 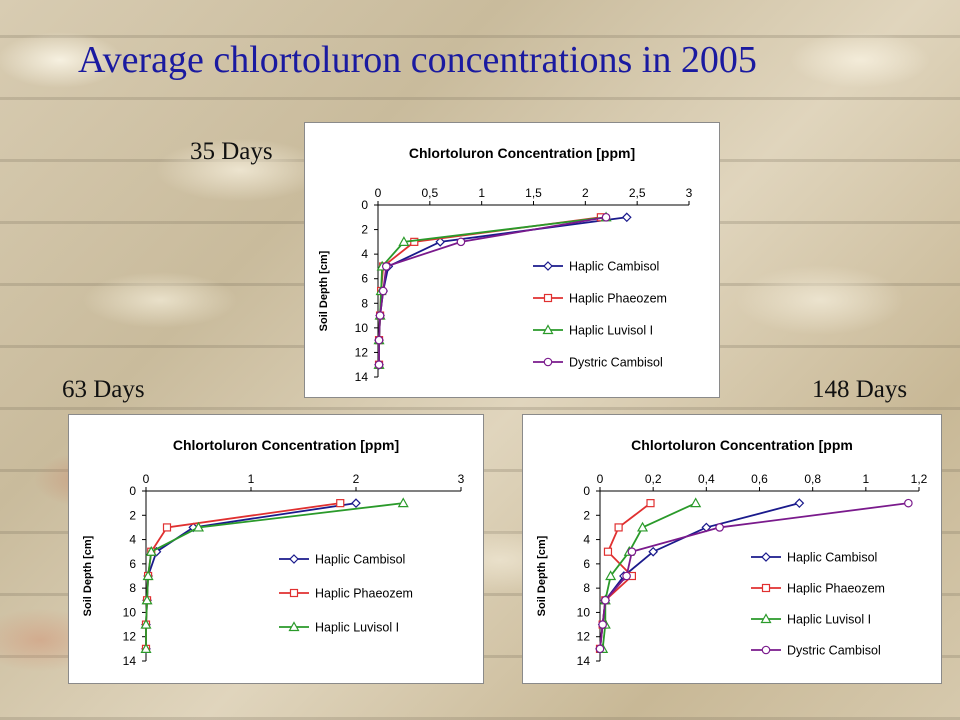 I want to click on x-tick-label: 0,4, so click(x=706, y=479).